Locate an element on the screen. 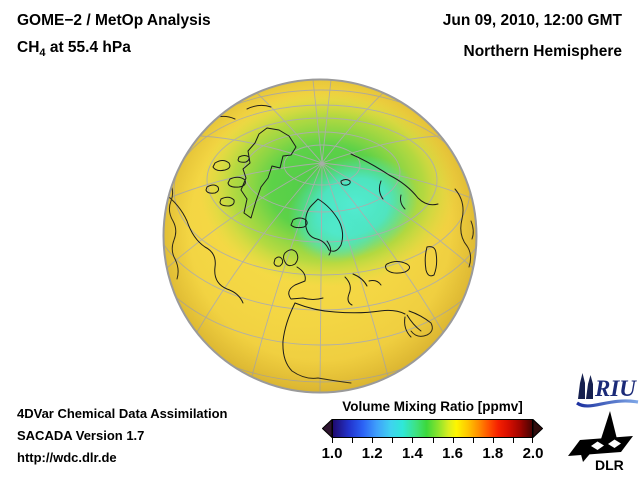 The width and height of the screenshot is (640, 480). dlr-logo: DLR is located at coordinates (601, 442).